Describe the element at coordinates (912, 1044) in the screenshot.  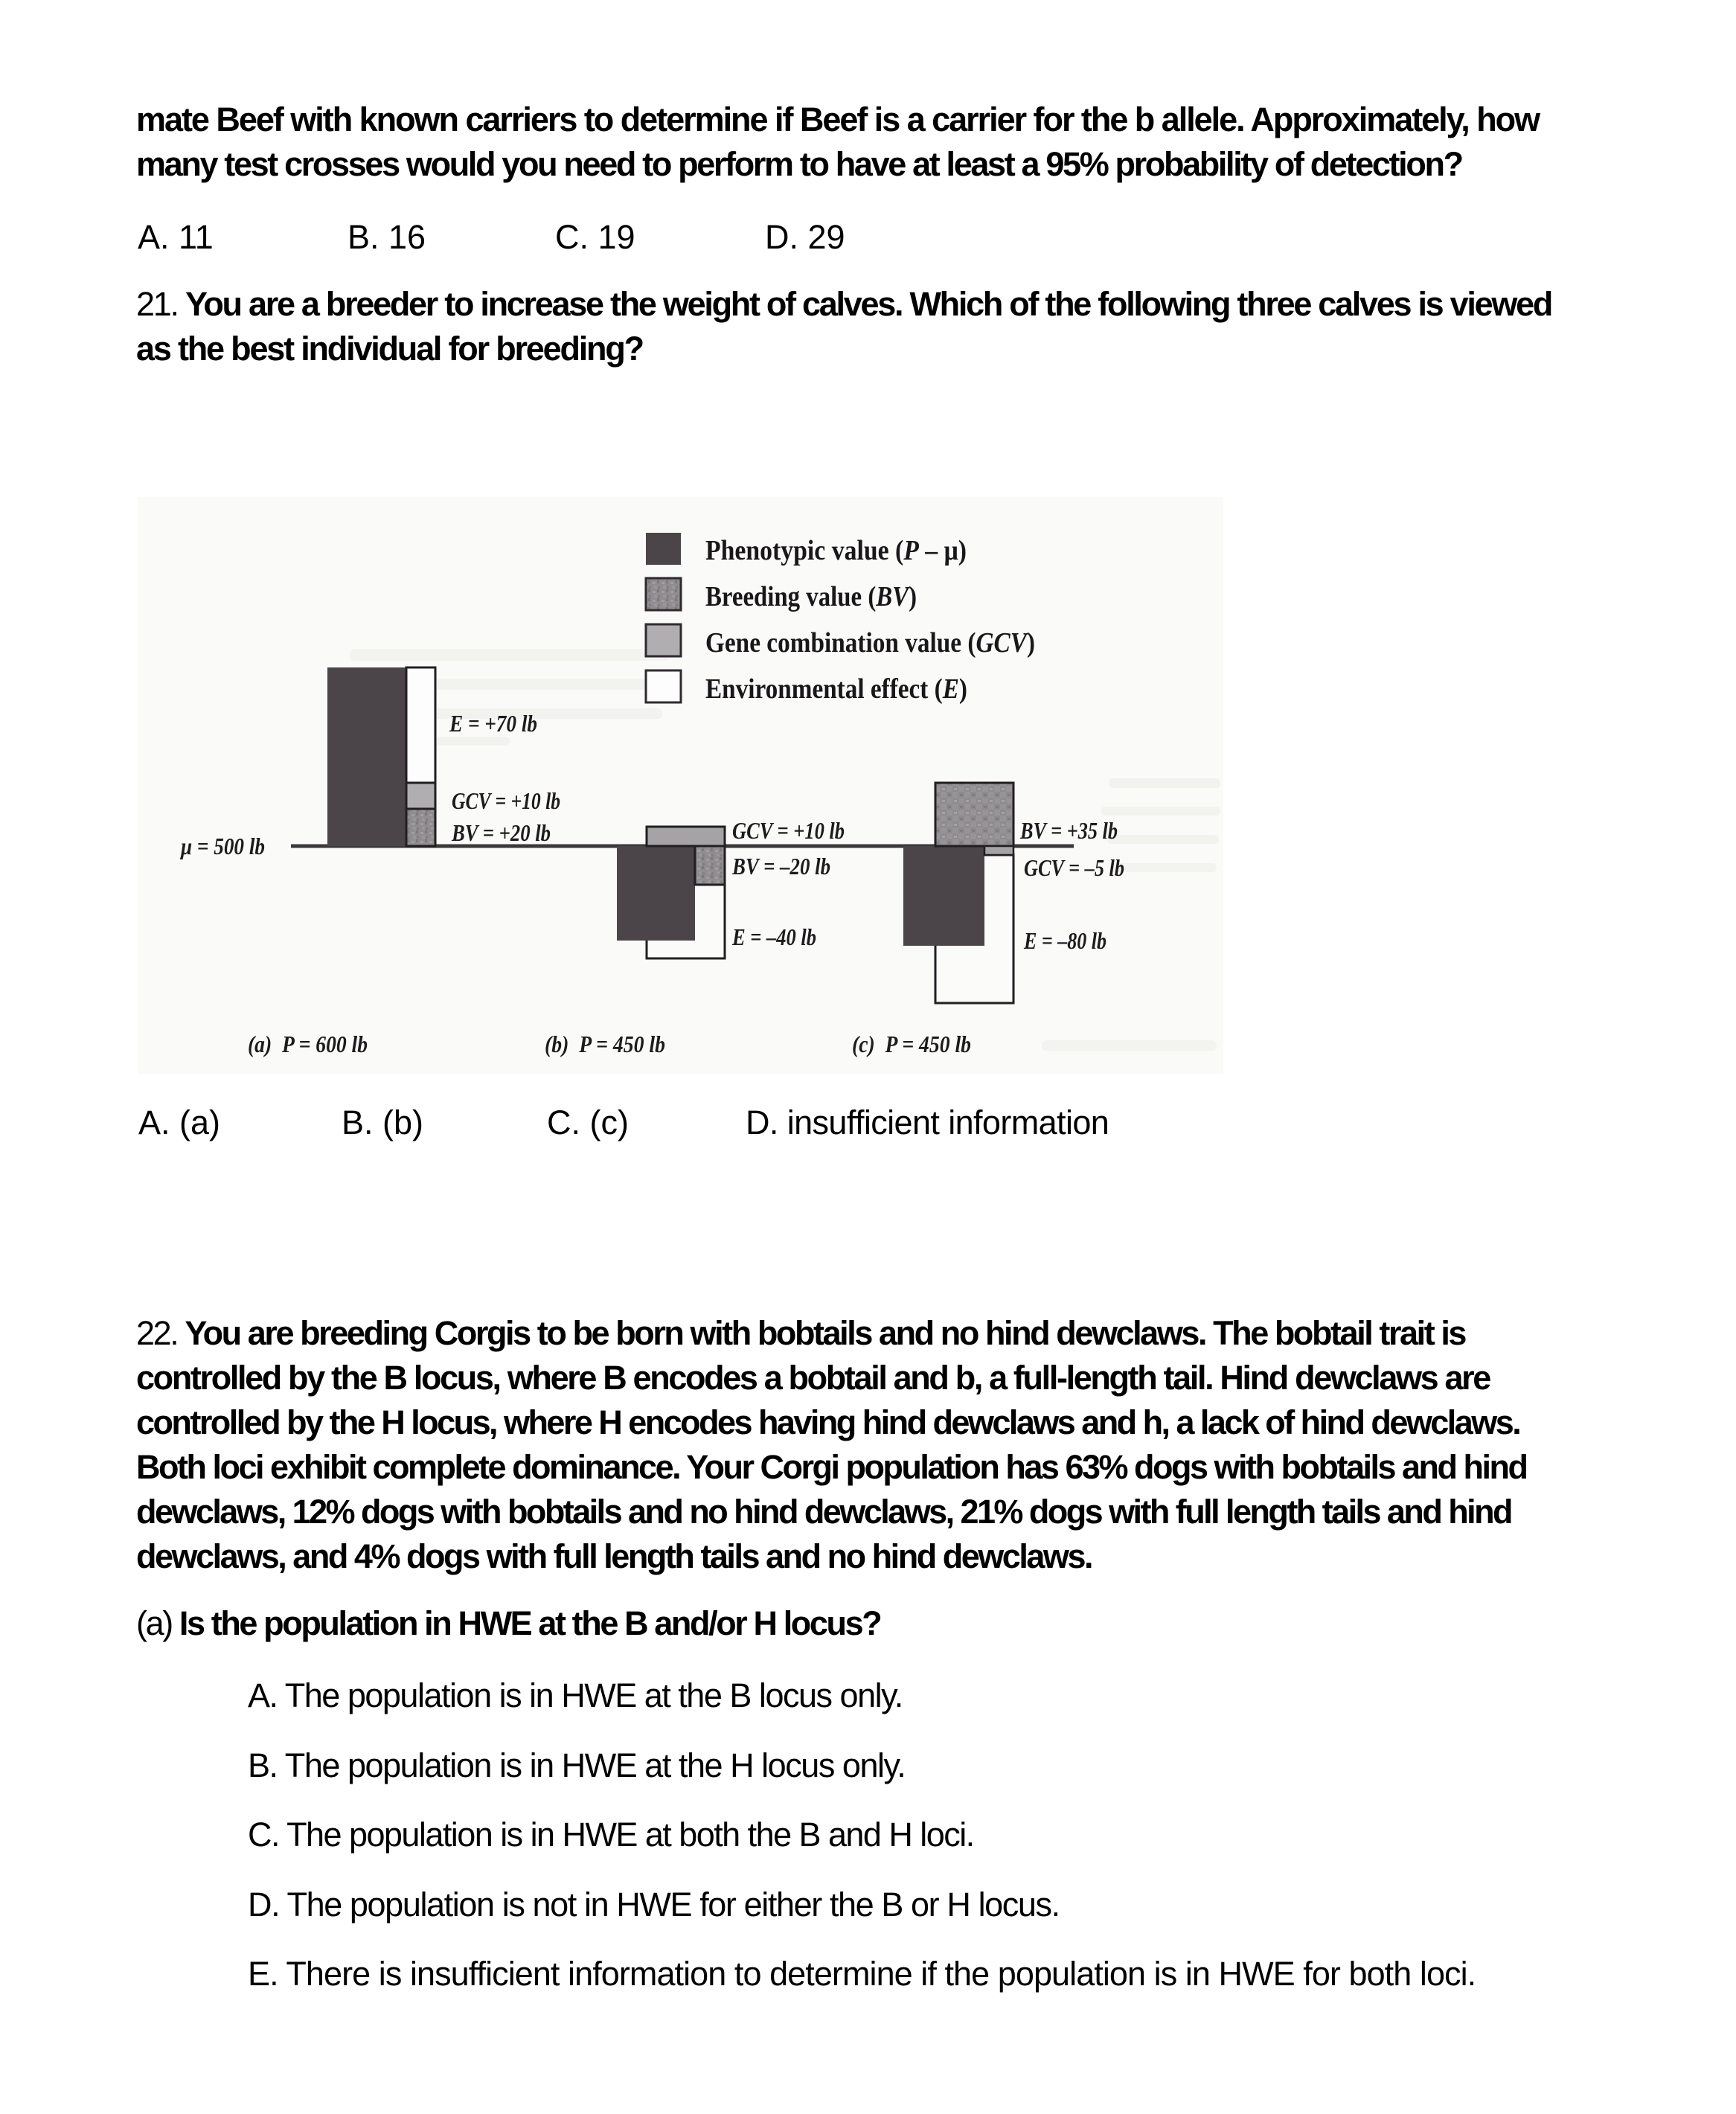
I see `svg-text: (c) P = 450 lb` at that location.